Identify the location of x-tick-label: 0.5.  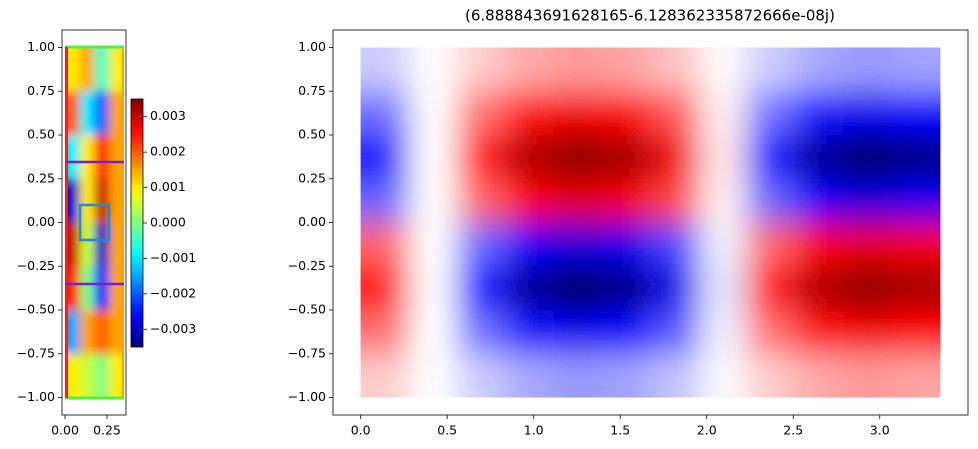
(447, 430).